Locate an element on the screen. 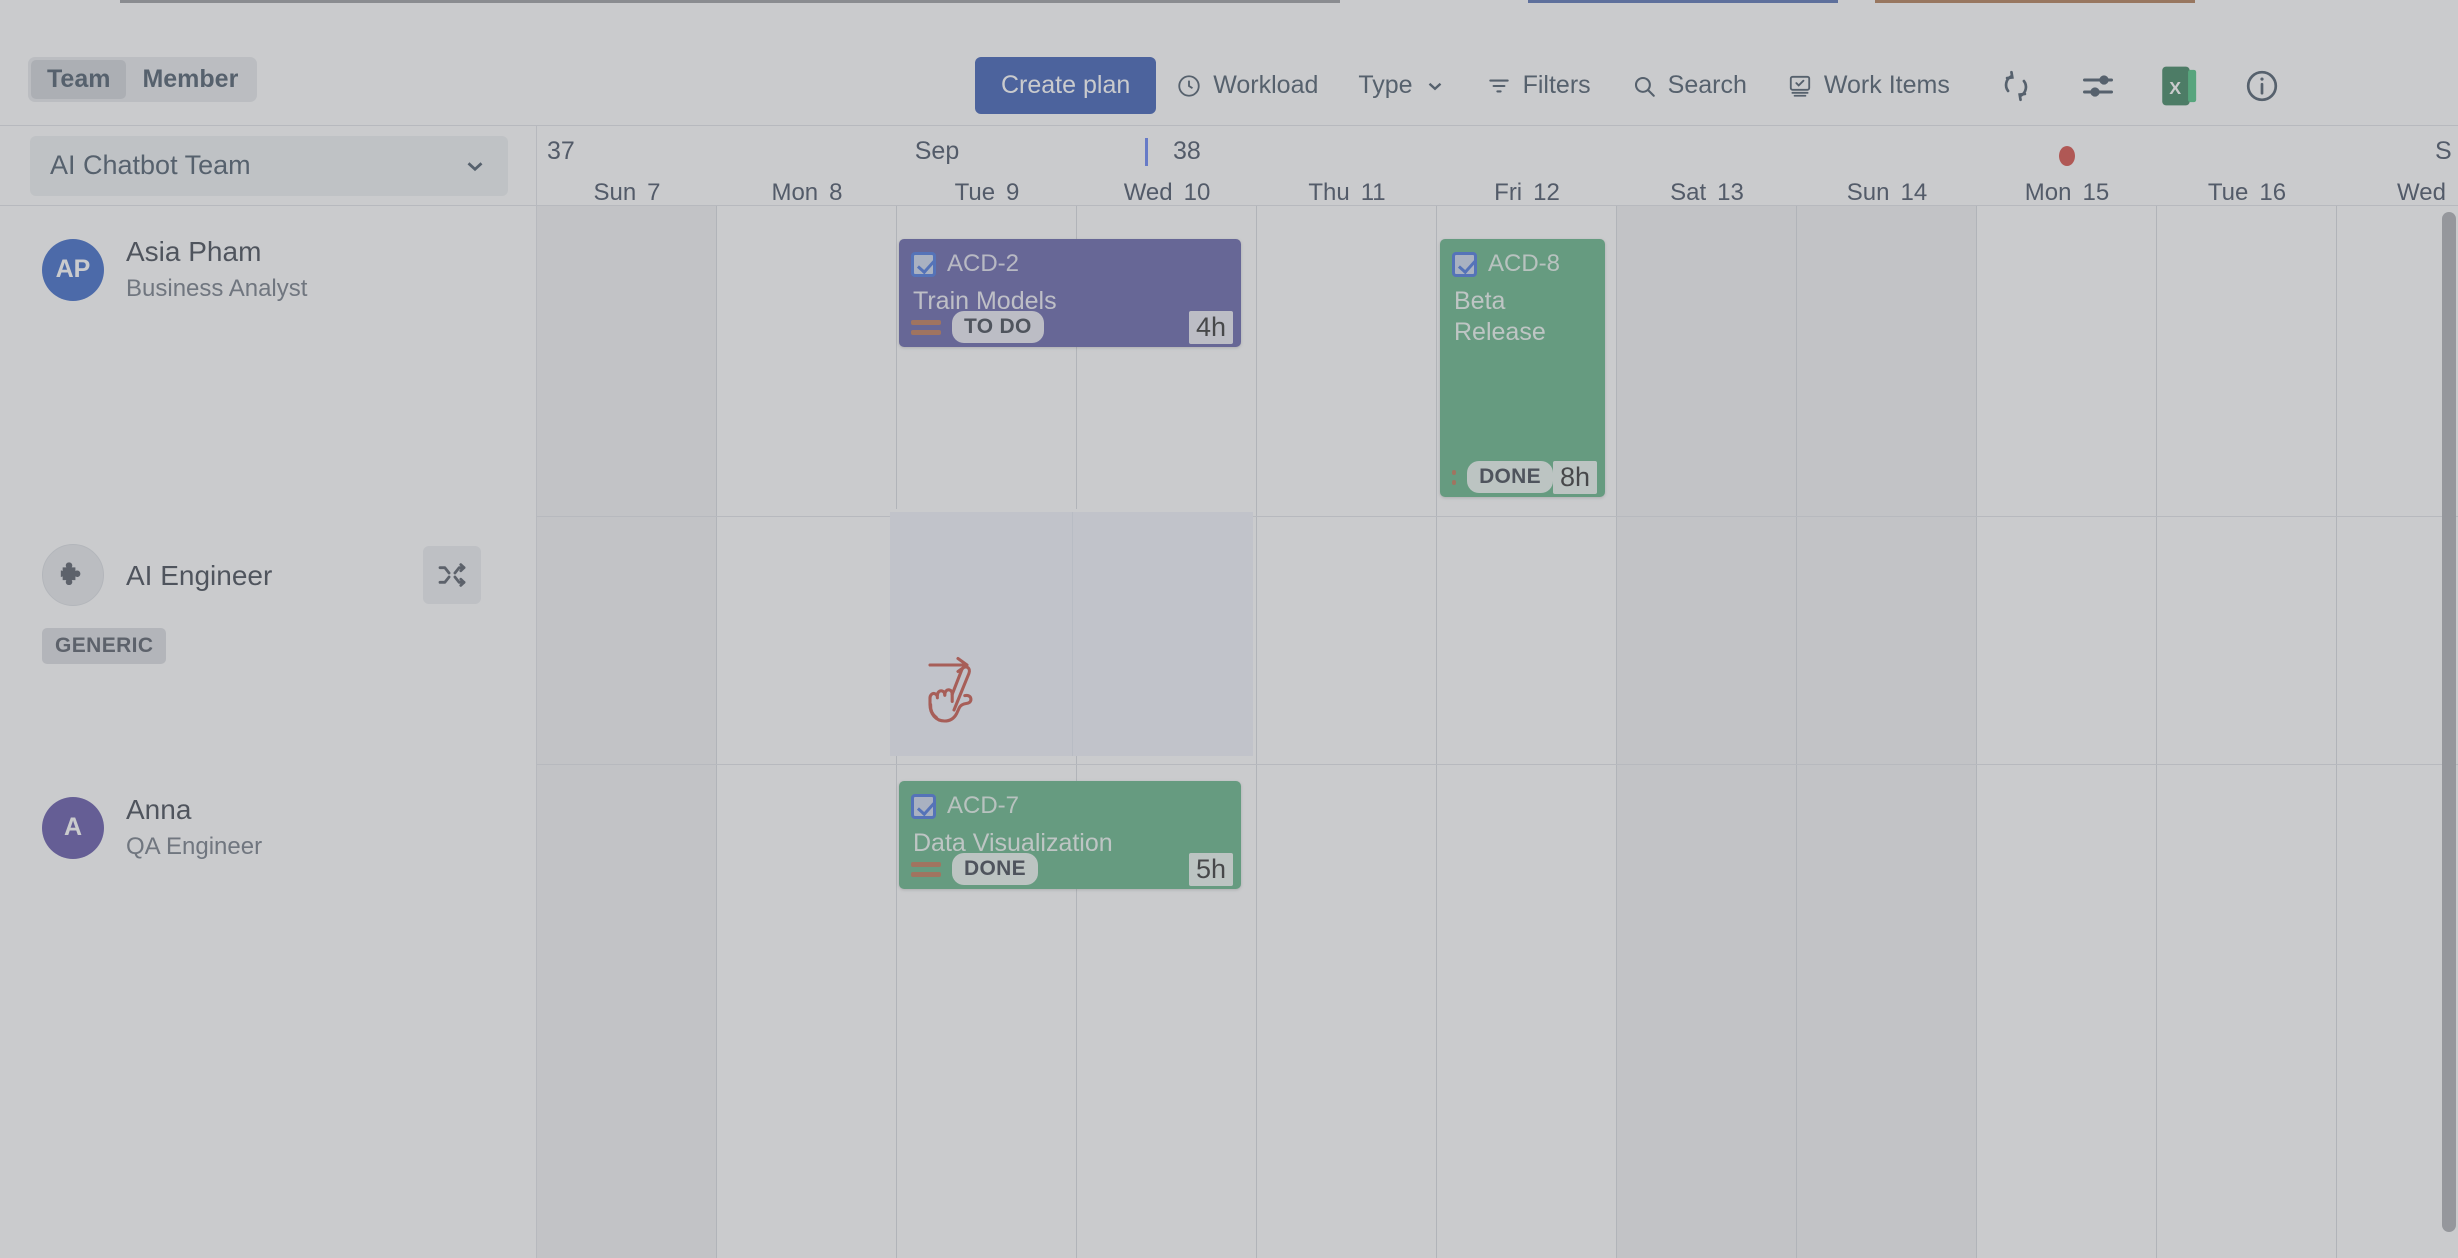  work-items-icon is located at coordinates (1800, 86).